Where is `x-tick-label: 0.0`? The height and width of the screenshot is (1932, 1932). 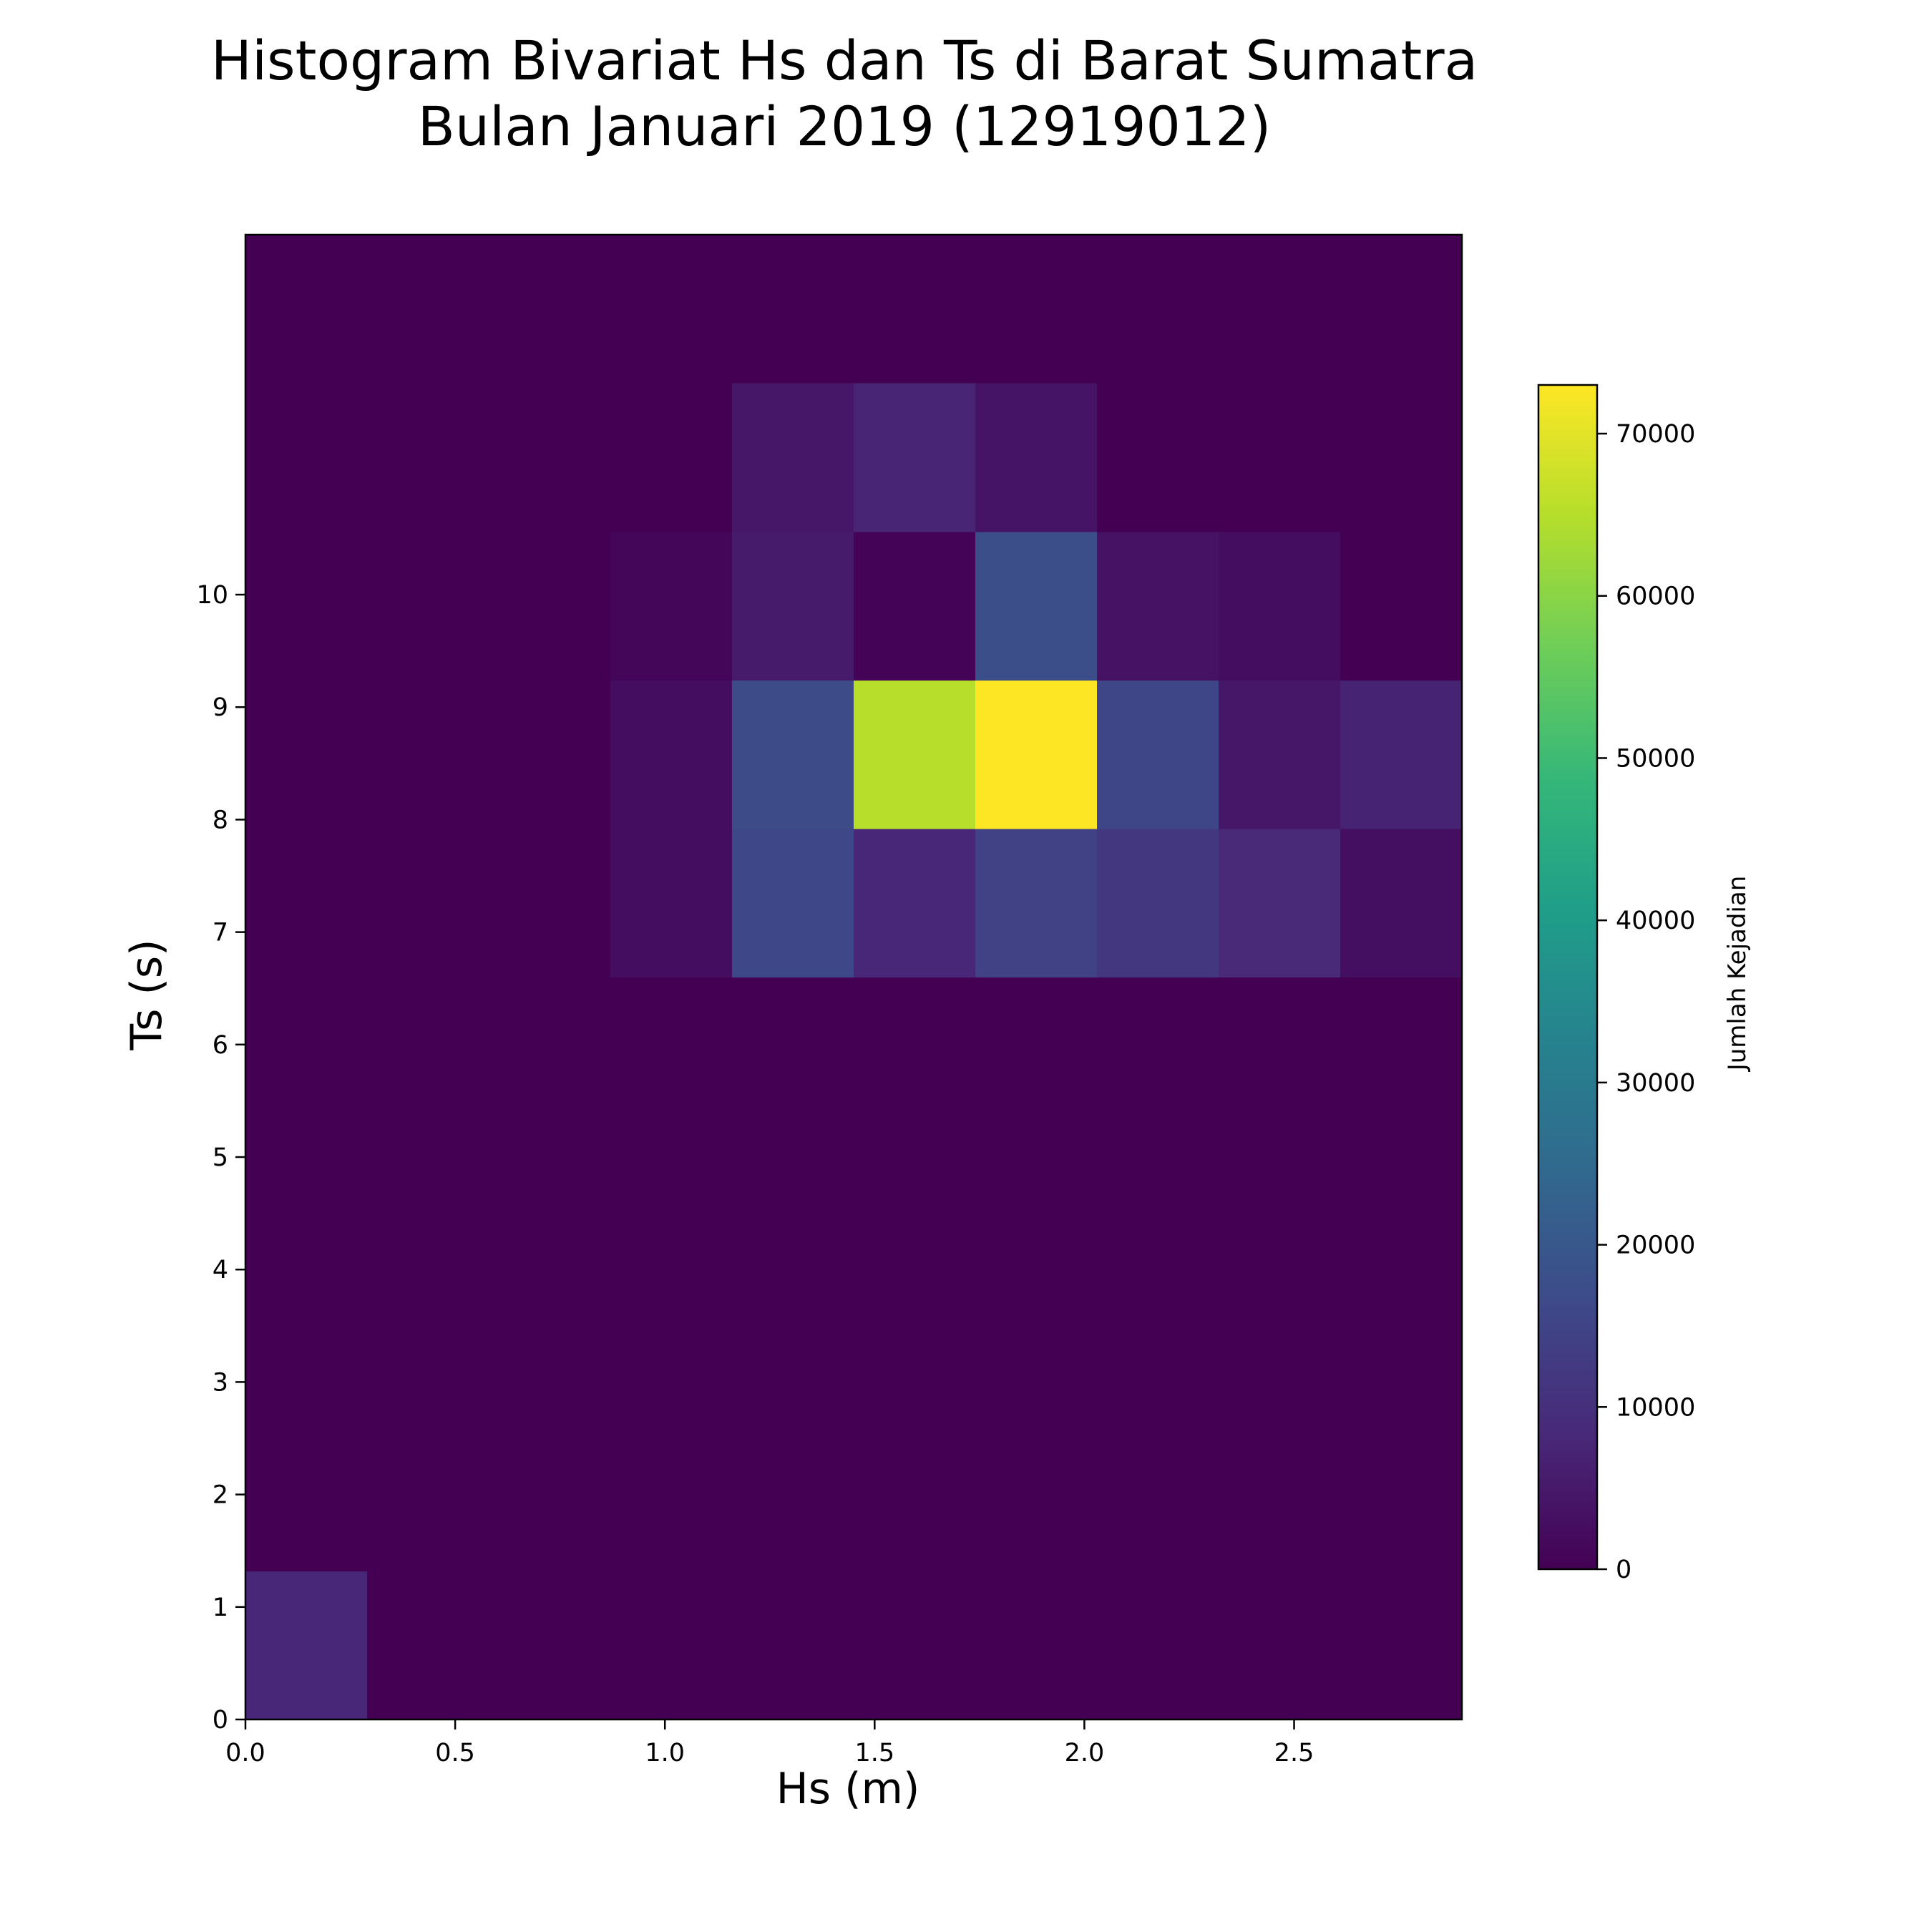 x-tick-label: 0.0 is located at coordinates (245, 1753).